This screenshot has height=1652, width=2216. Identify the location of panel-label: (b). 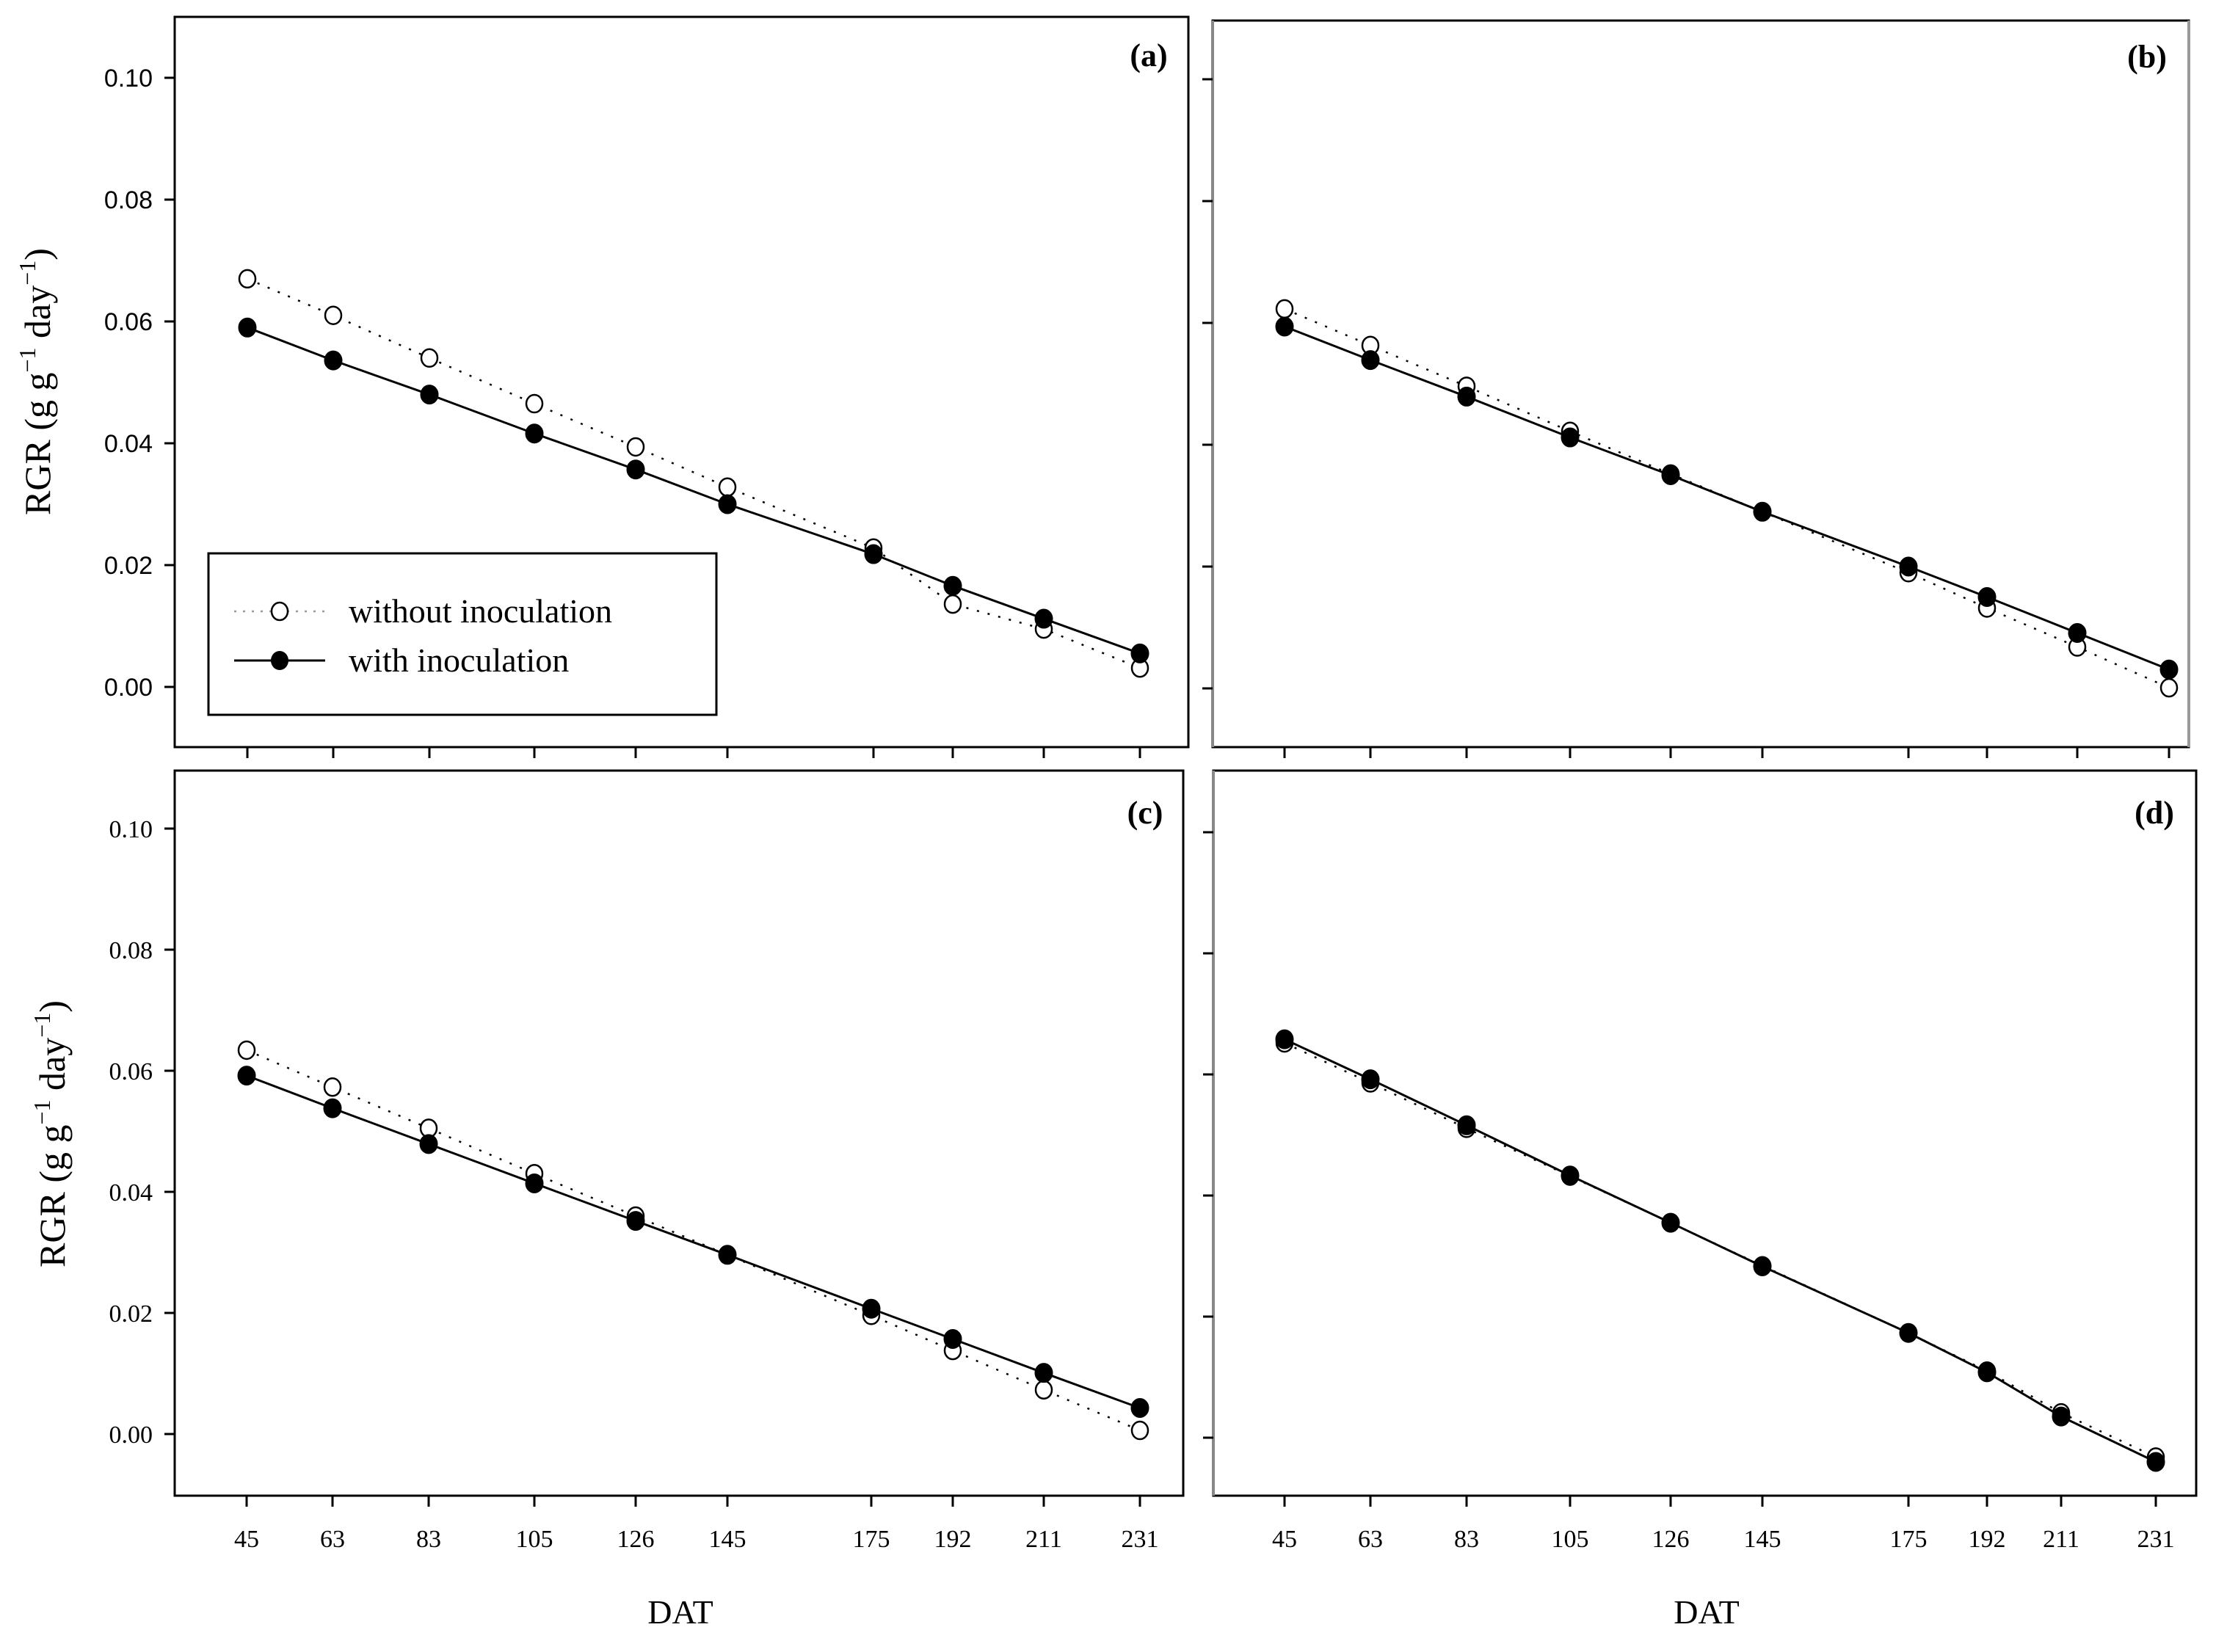
(2147, 57).